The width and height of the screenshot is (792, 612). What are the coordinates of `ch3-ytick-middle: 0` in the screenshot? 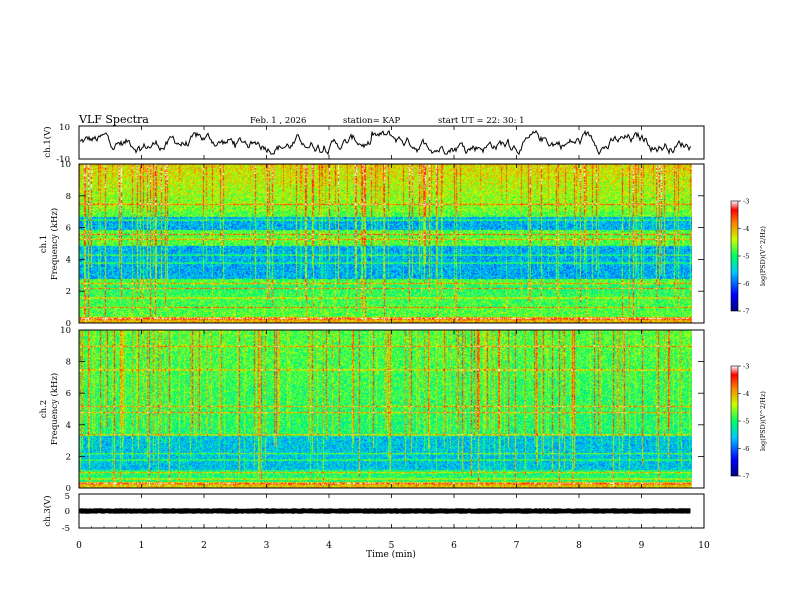 It's located at (67, 512).